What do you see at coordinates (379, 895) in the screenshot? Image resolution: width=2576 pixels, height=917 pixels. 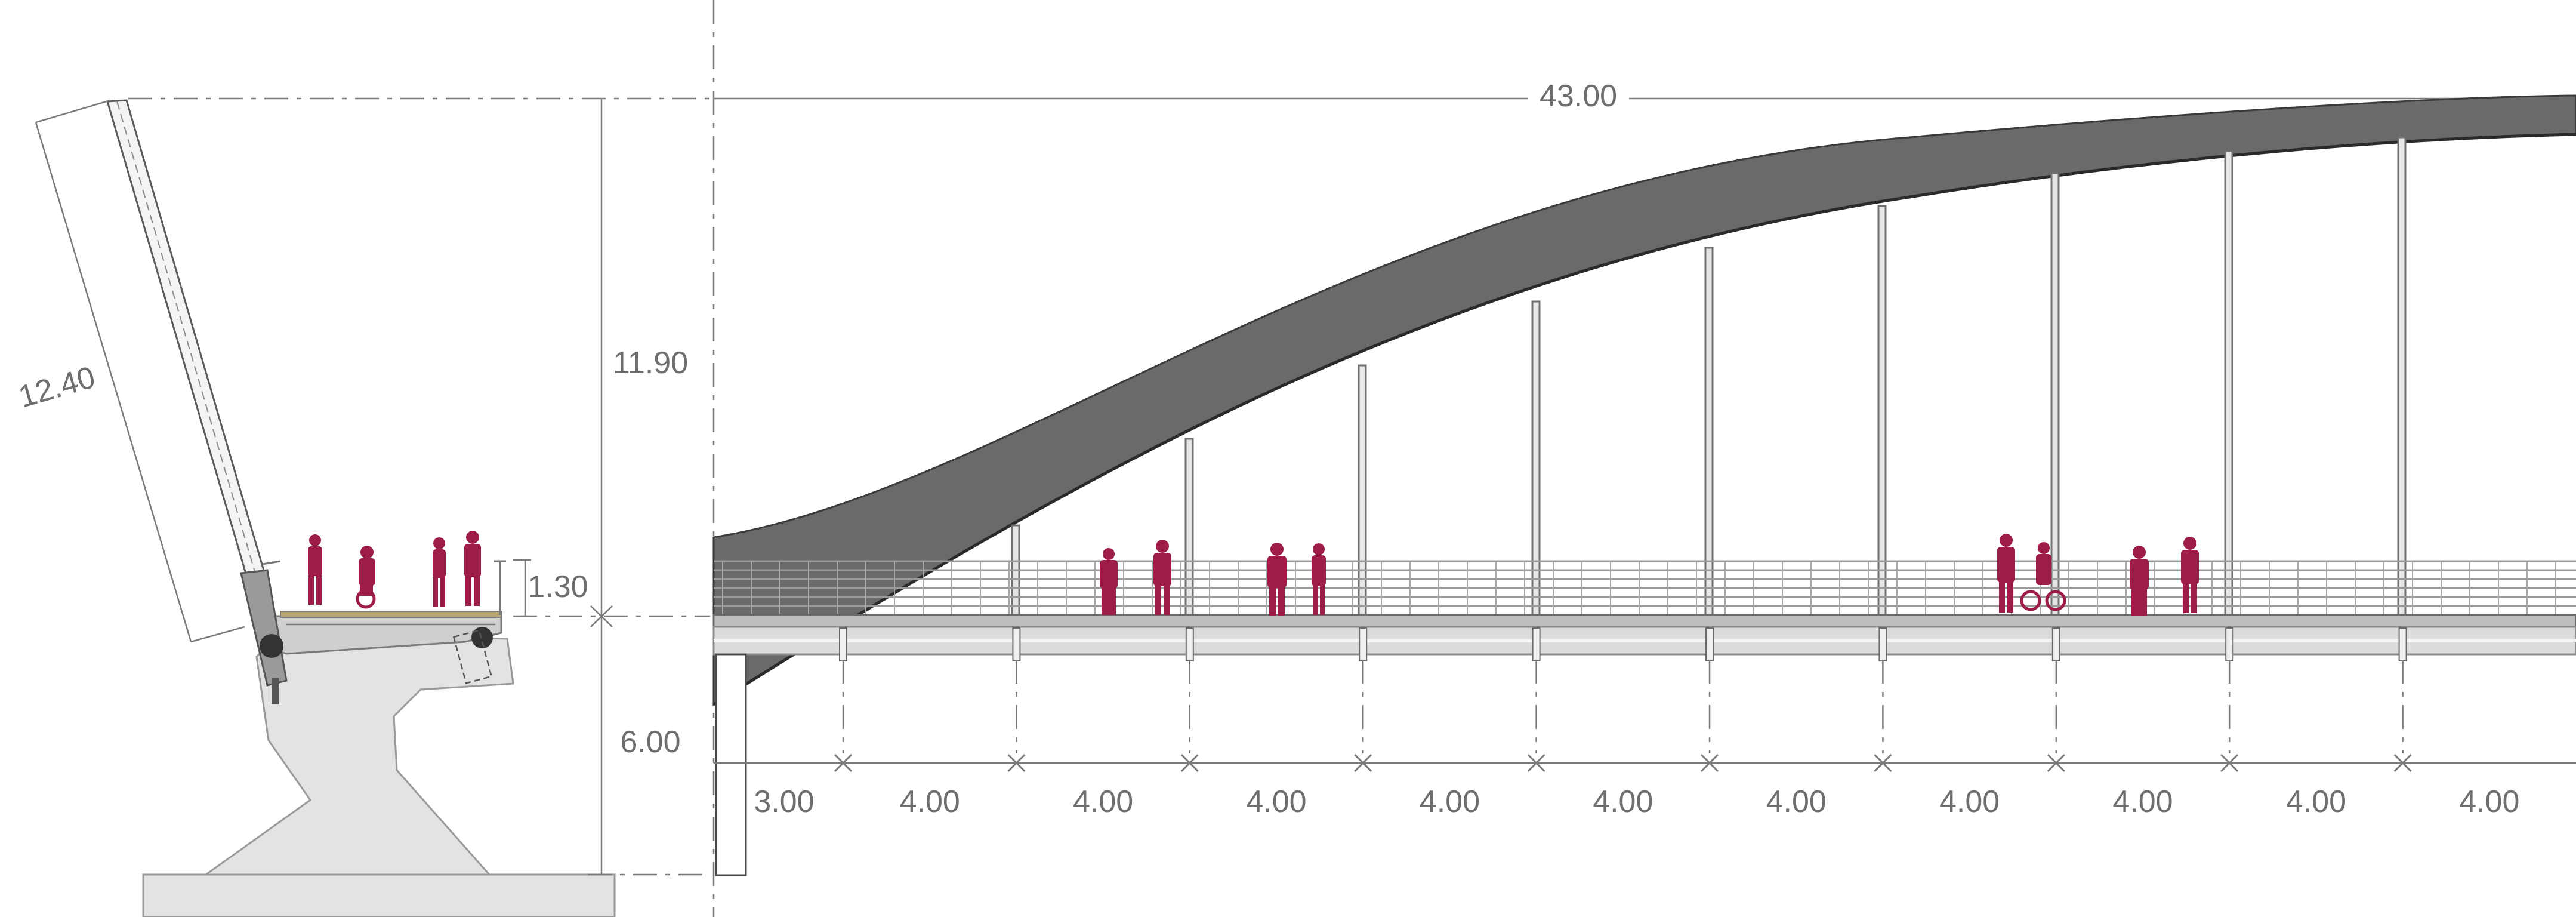 I see `foundation-slab` at bounding box center [379, 895].